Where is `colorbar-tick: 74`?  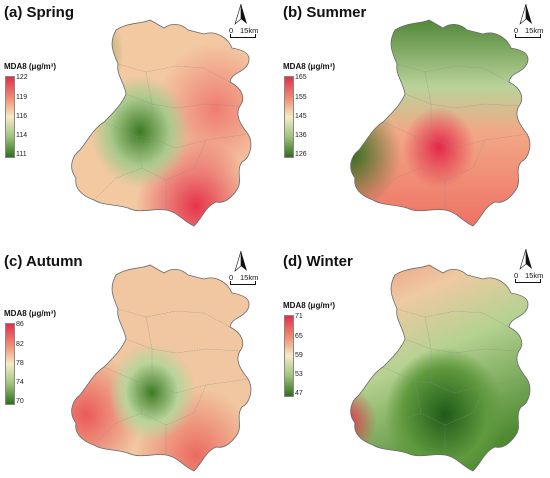
colorbar-tick: 74 is located at coordinates (20, 382).